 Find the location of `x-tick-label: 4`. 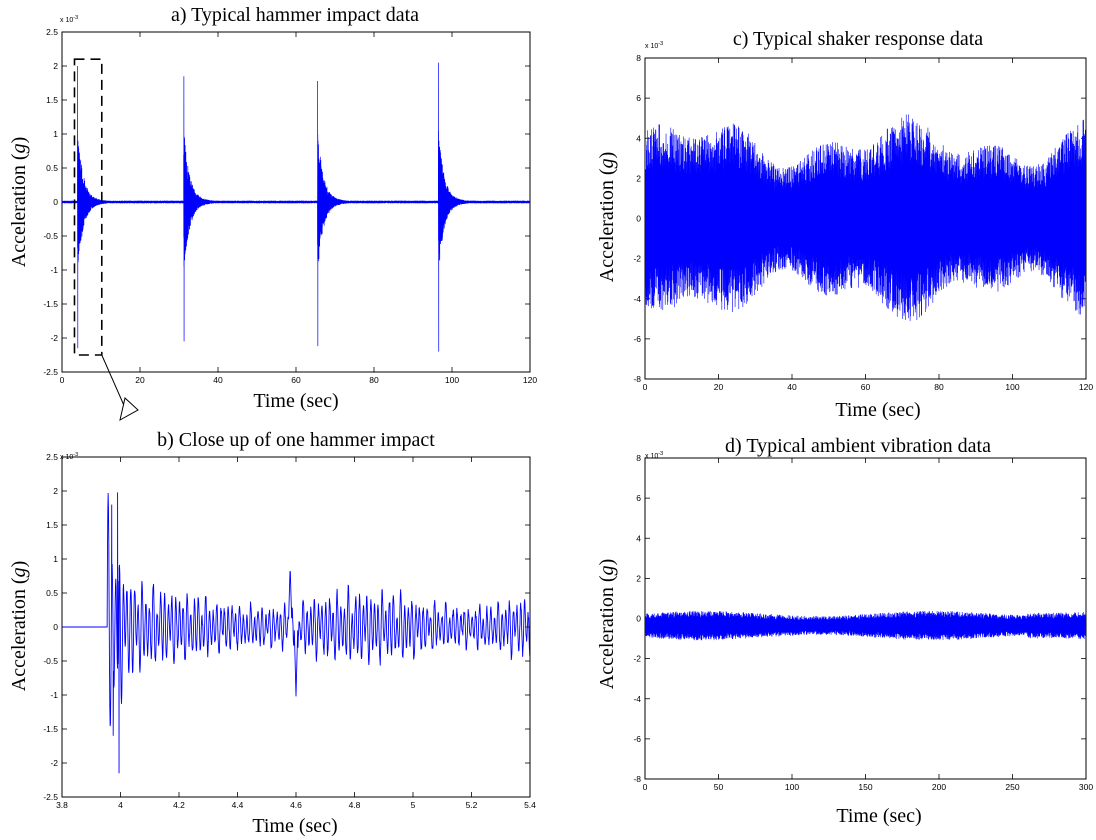

x-tick-label: 4 is located at coordinates (120, 805).